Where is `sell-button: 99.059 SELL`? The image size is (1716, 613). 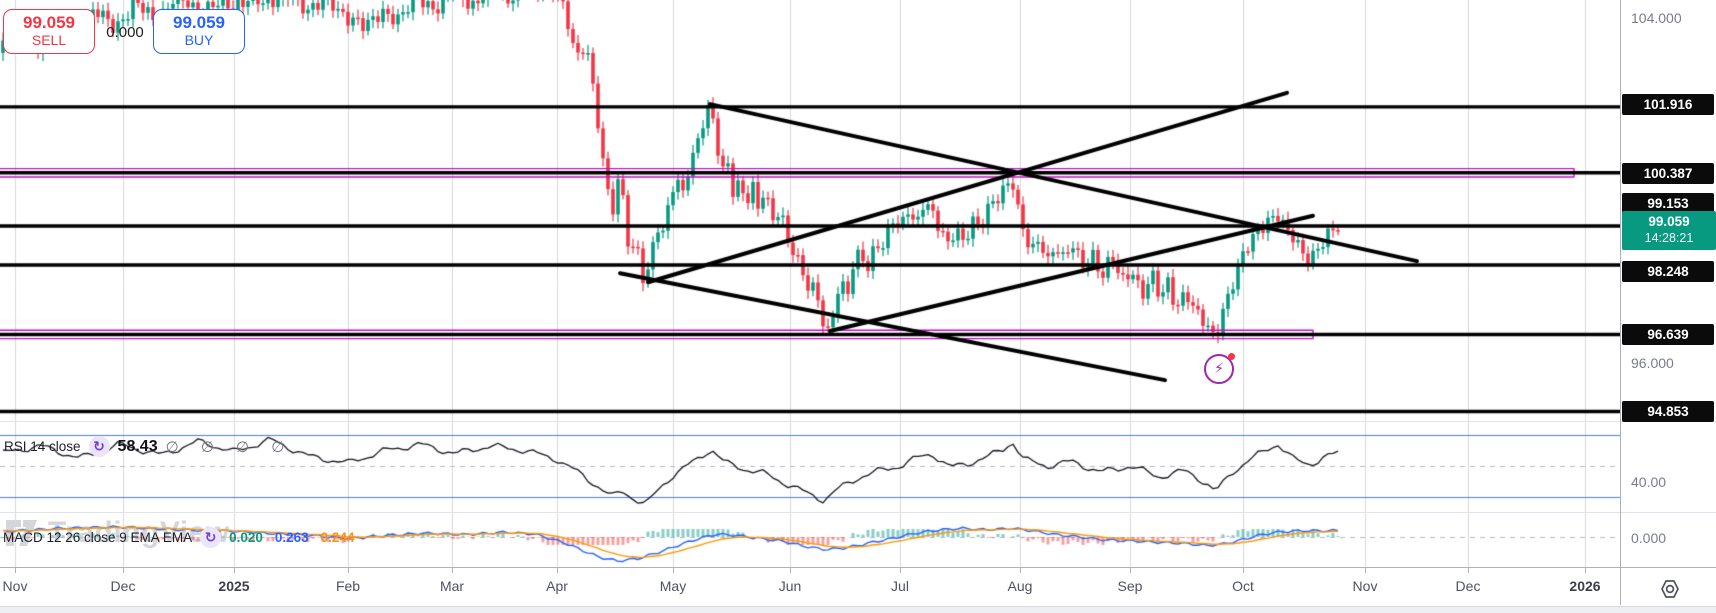 sell-button: 99.059 SELL is located at coordinates (49, 31).